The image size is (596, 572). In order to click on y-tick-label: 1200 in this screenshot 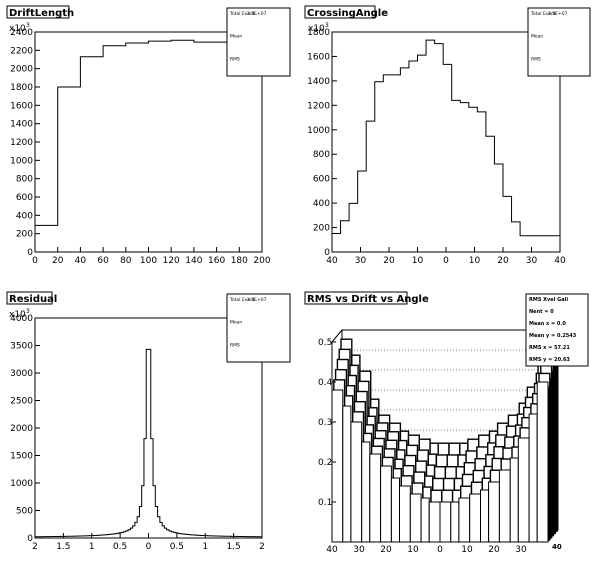, I will do `click(318, 106)`.